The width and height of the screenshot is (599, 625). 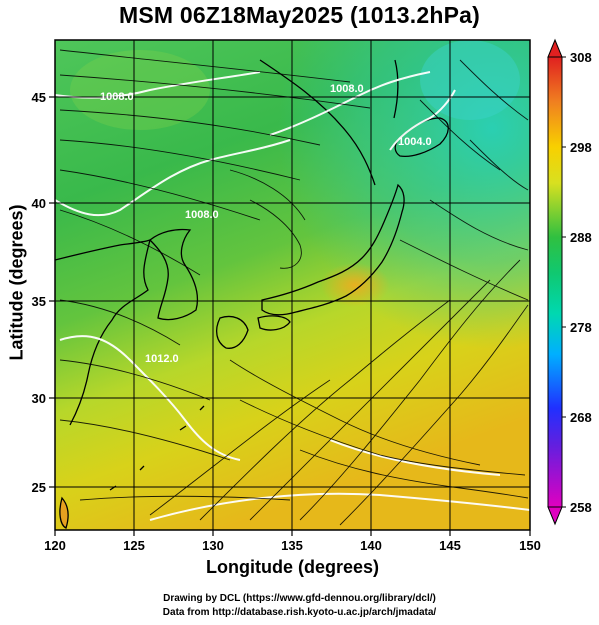 I want to click on y-tick-label: 25, so click(x=39, y=487).